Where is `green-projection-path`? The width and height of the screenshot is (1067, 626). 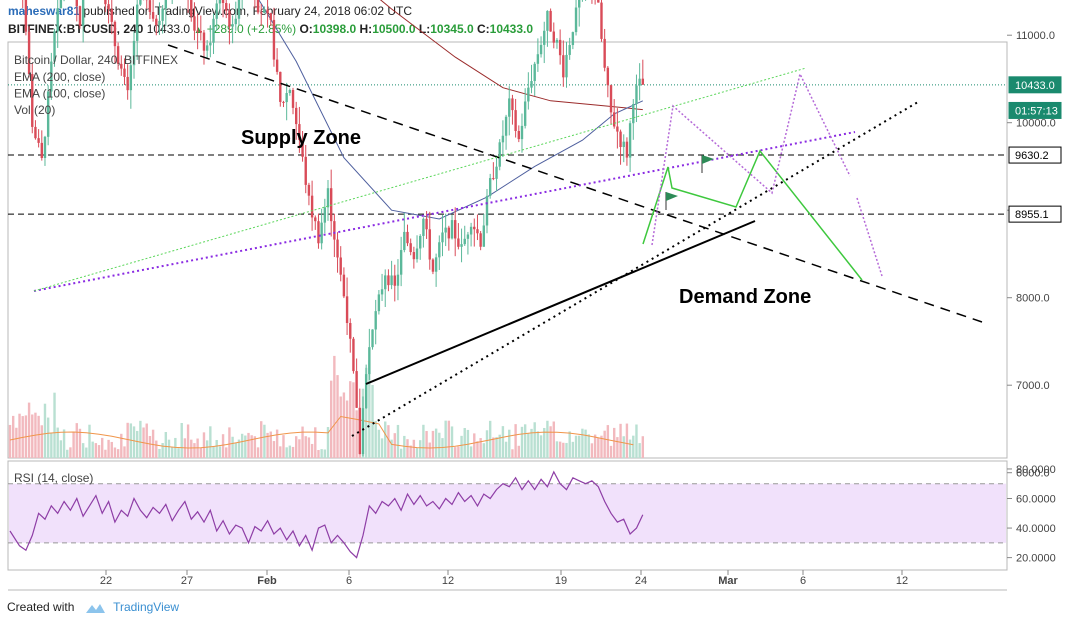
green-projection-path is located at coordinates (752, 215).